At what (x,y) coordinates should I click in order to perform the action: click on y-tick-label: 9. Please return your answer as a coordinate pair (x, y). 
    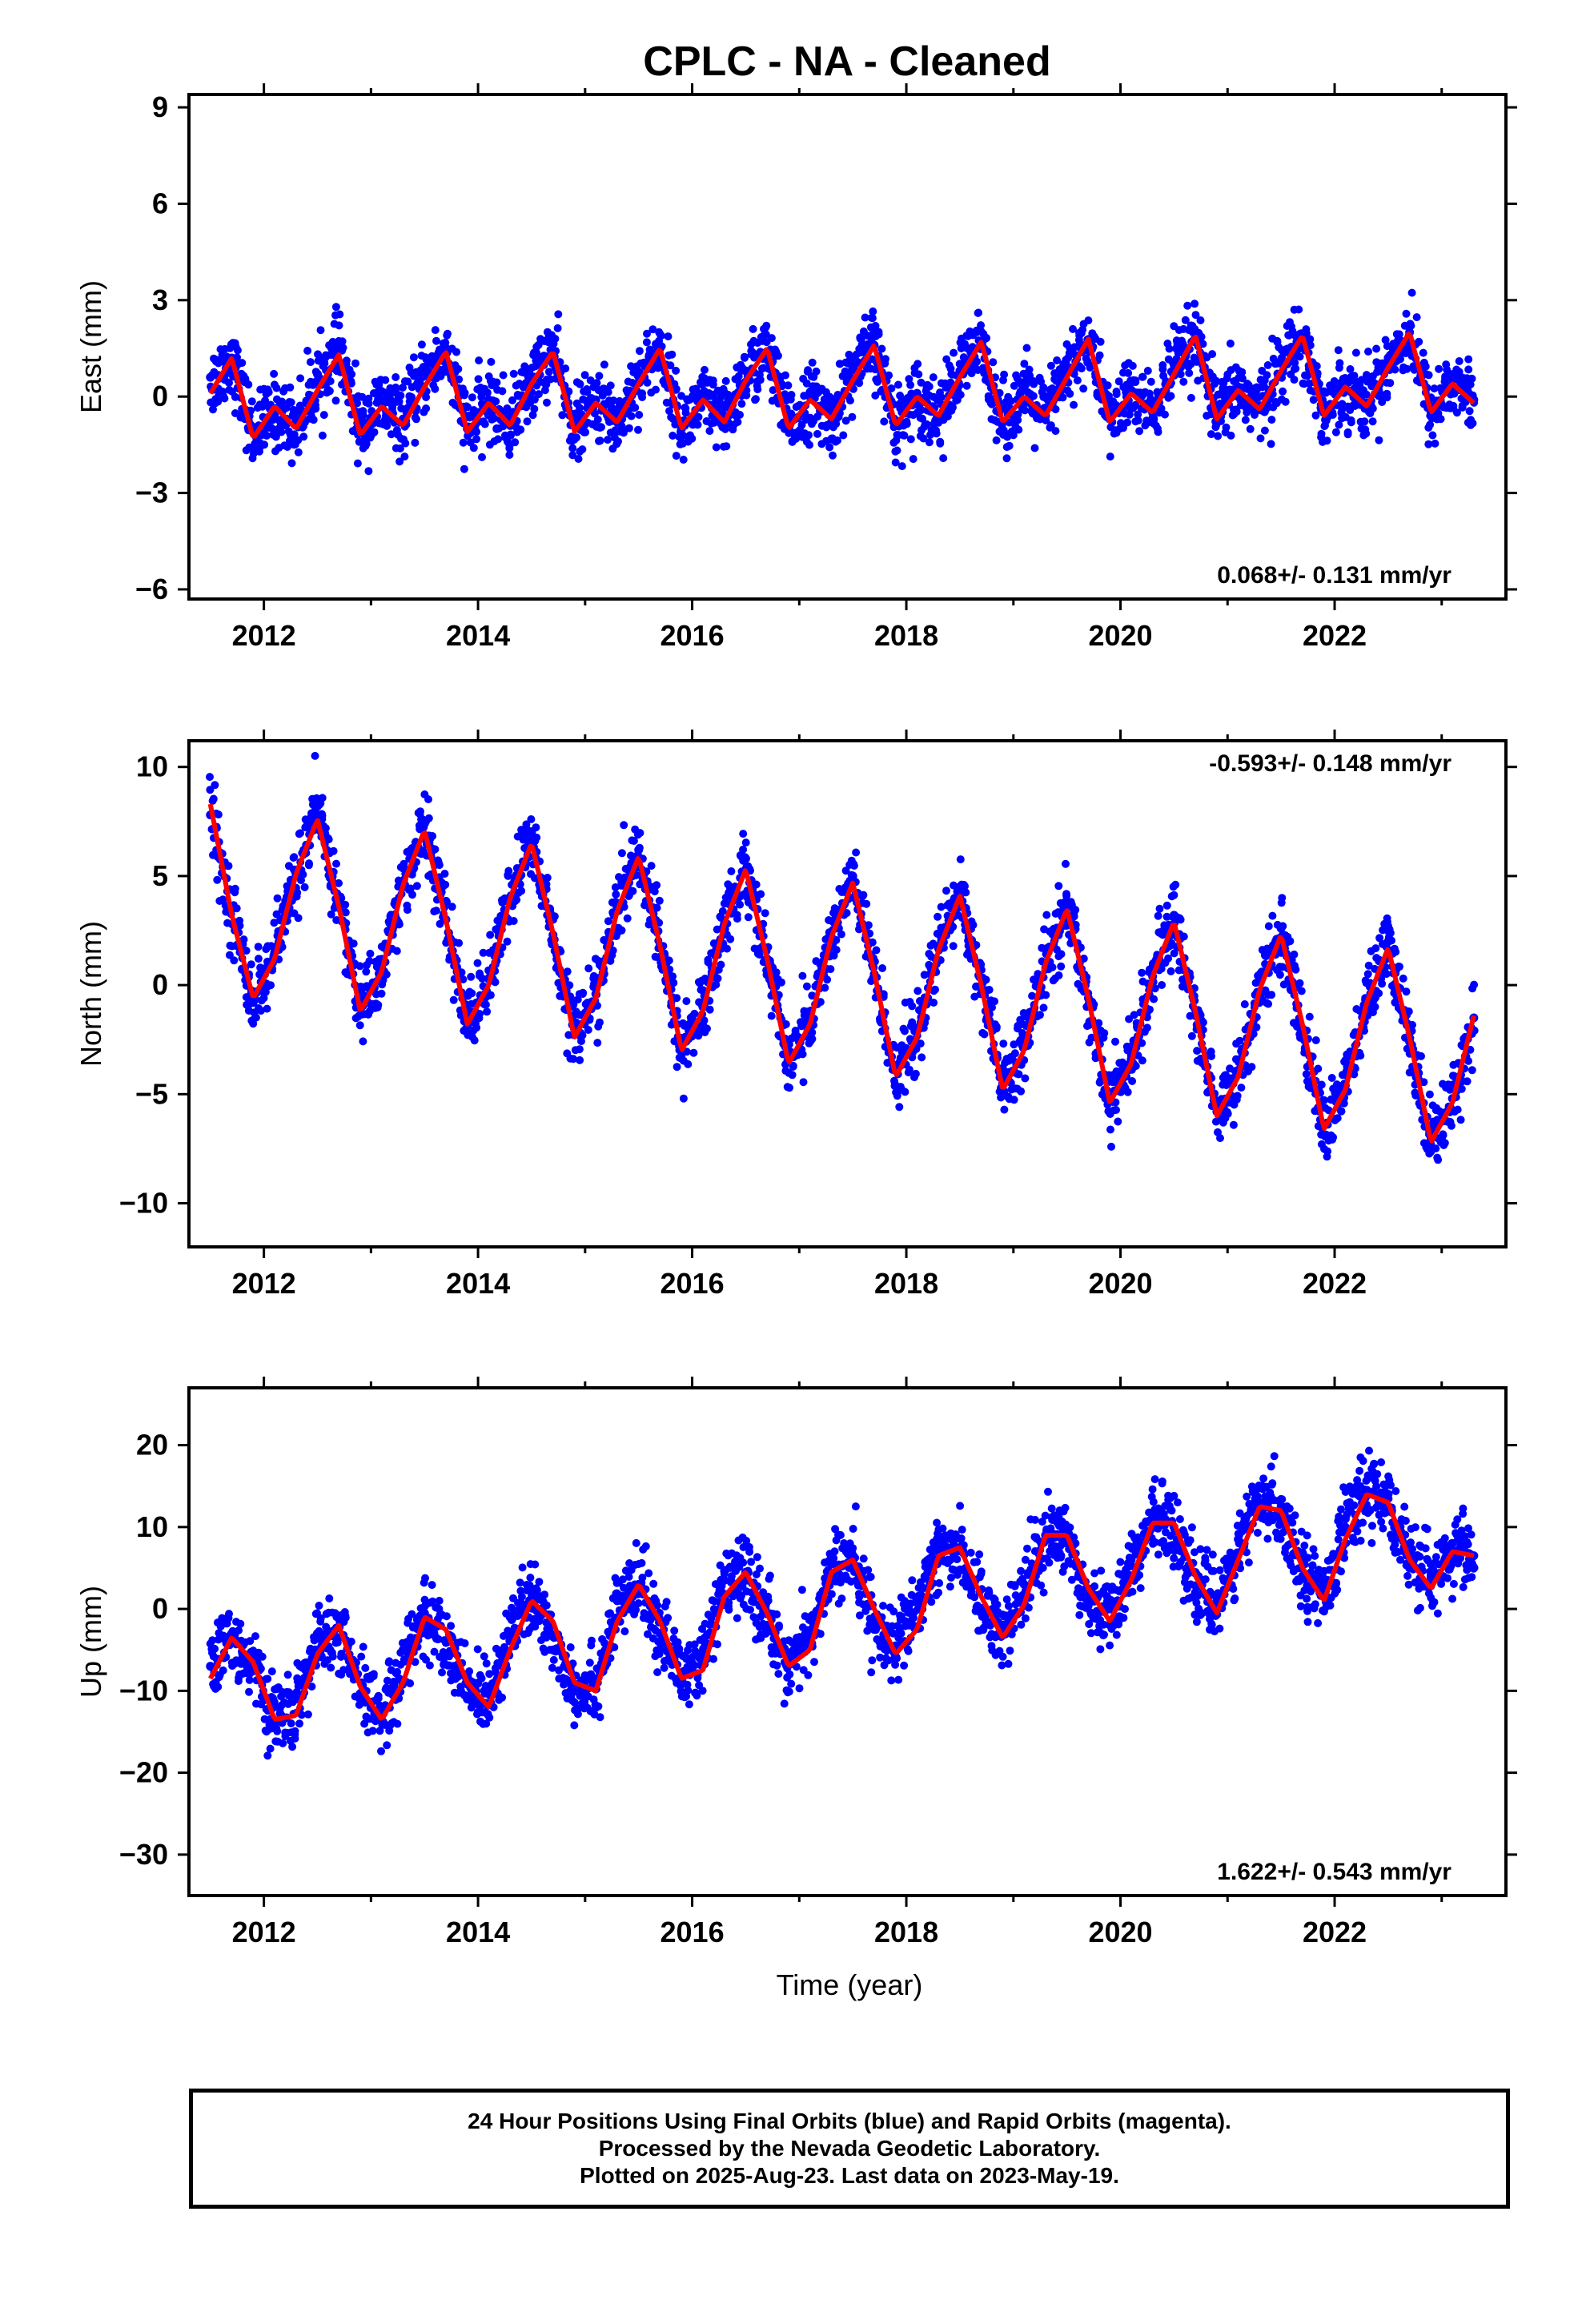
    Looking at the image, I should click on (160, 106).